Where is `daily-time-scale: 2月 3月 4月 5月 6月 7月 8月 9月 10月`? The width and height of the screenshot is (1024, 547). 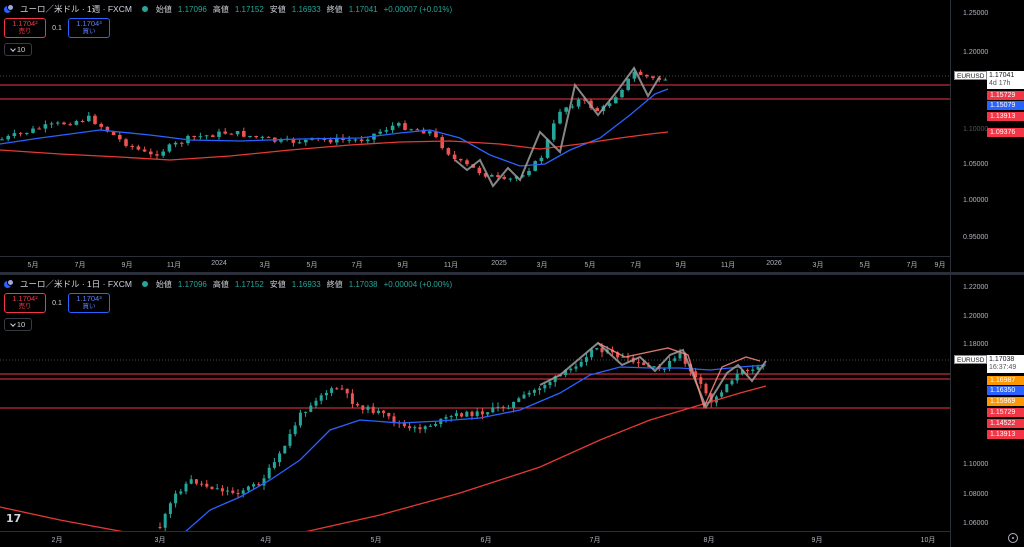
daily-time-scale: 2月 3月 4月 5月 6月 7月 8月 9月 10月 is located at coordinates (475, 539).